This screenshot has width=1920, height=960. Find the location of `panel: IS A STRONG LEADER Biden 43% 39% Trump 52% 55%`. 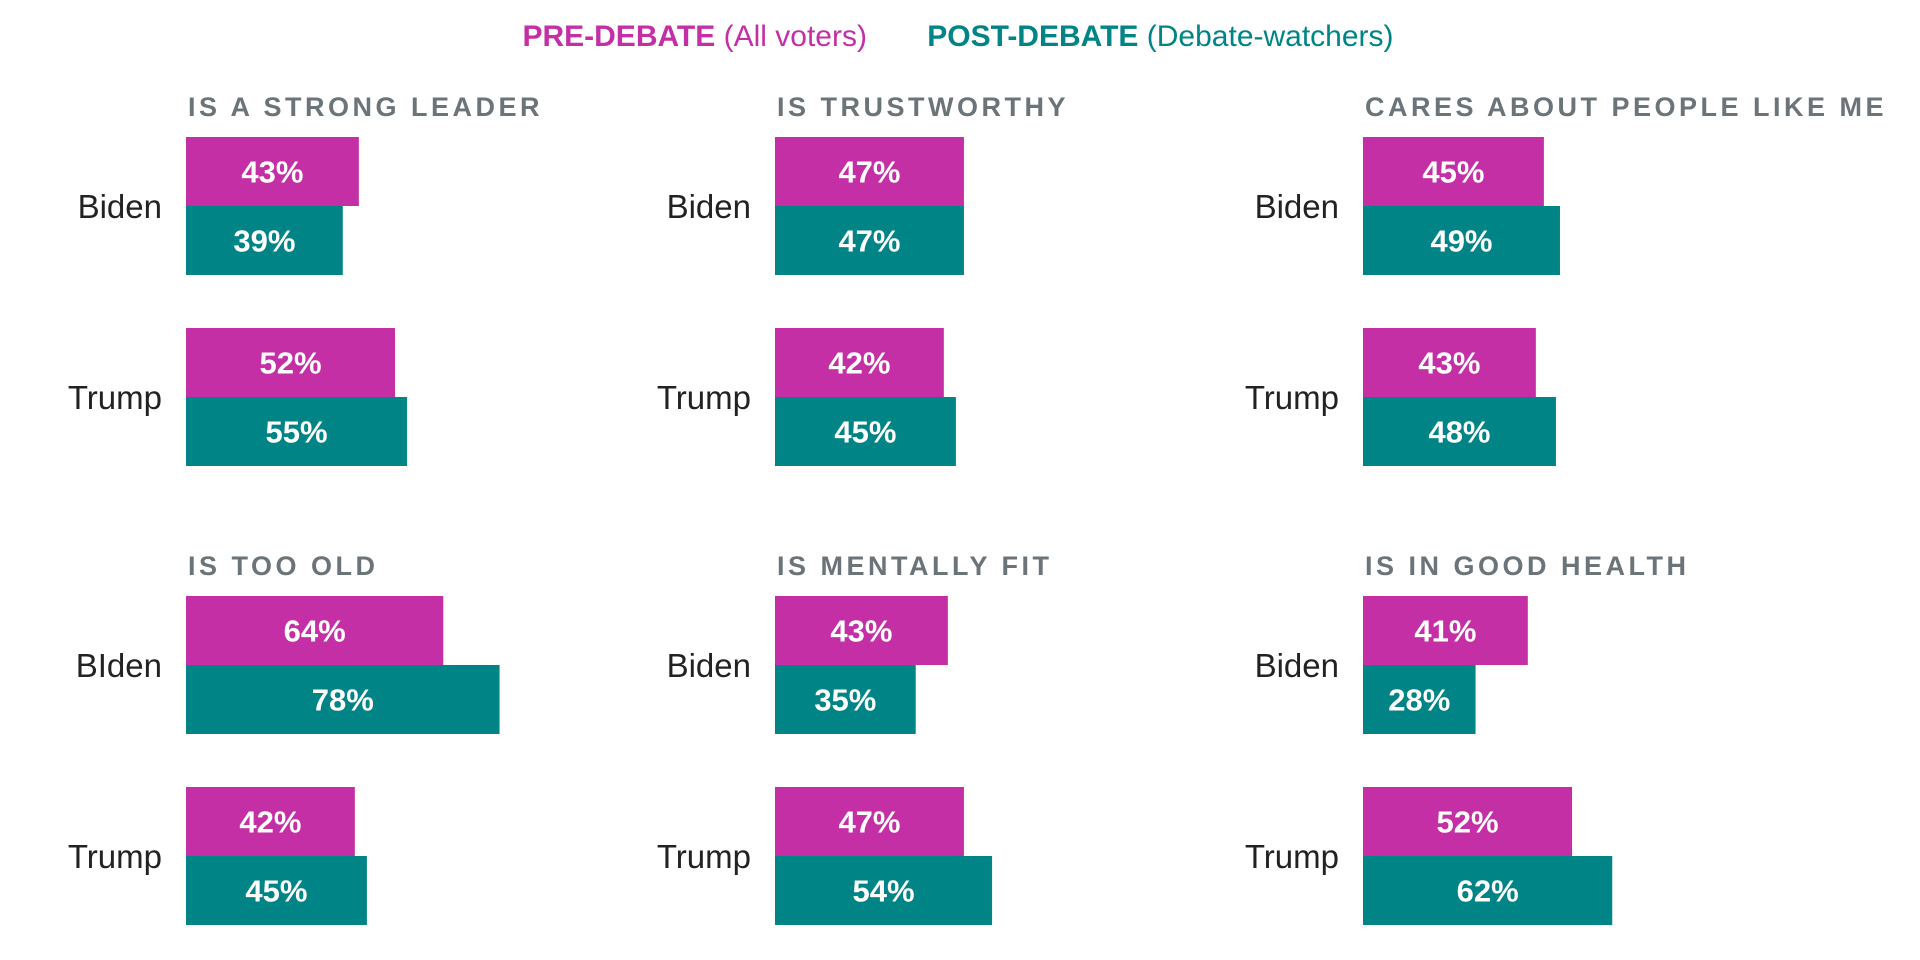

panel: IS A STRONG LEADER Biden 43% 39% Trump 52% 55% is located at coordinates (305, 279).